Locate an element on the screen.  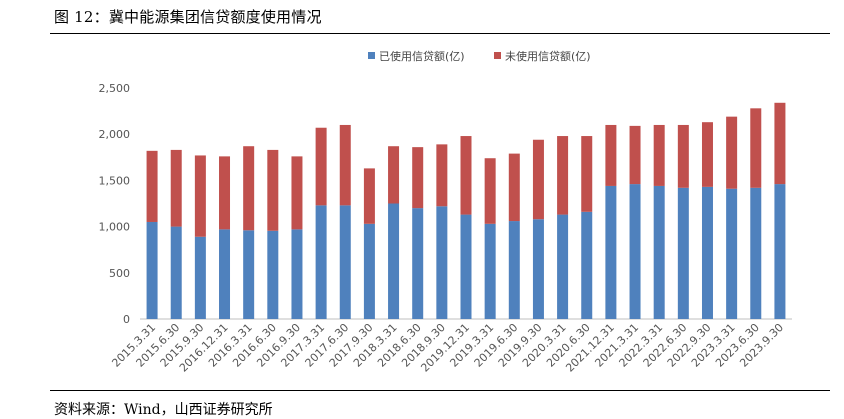
legend-label-used: 已使用信贷额(亿) is located at coordinates (422, 56).